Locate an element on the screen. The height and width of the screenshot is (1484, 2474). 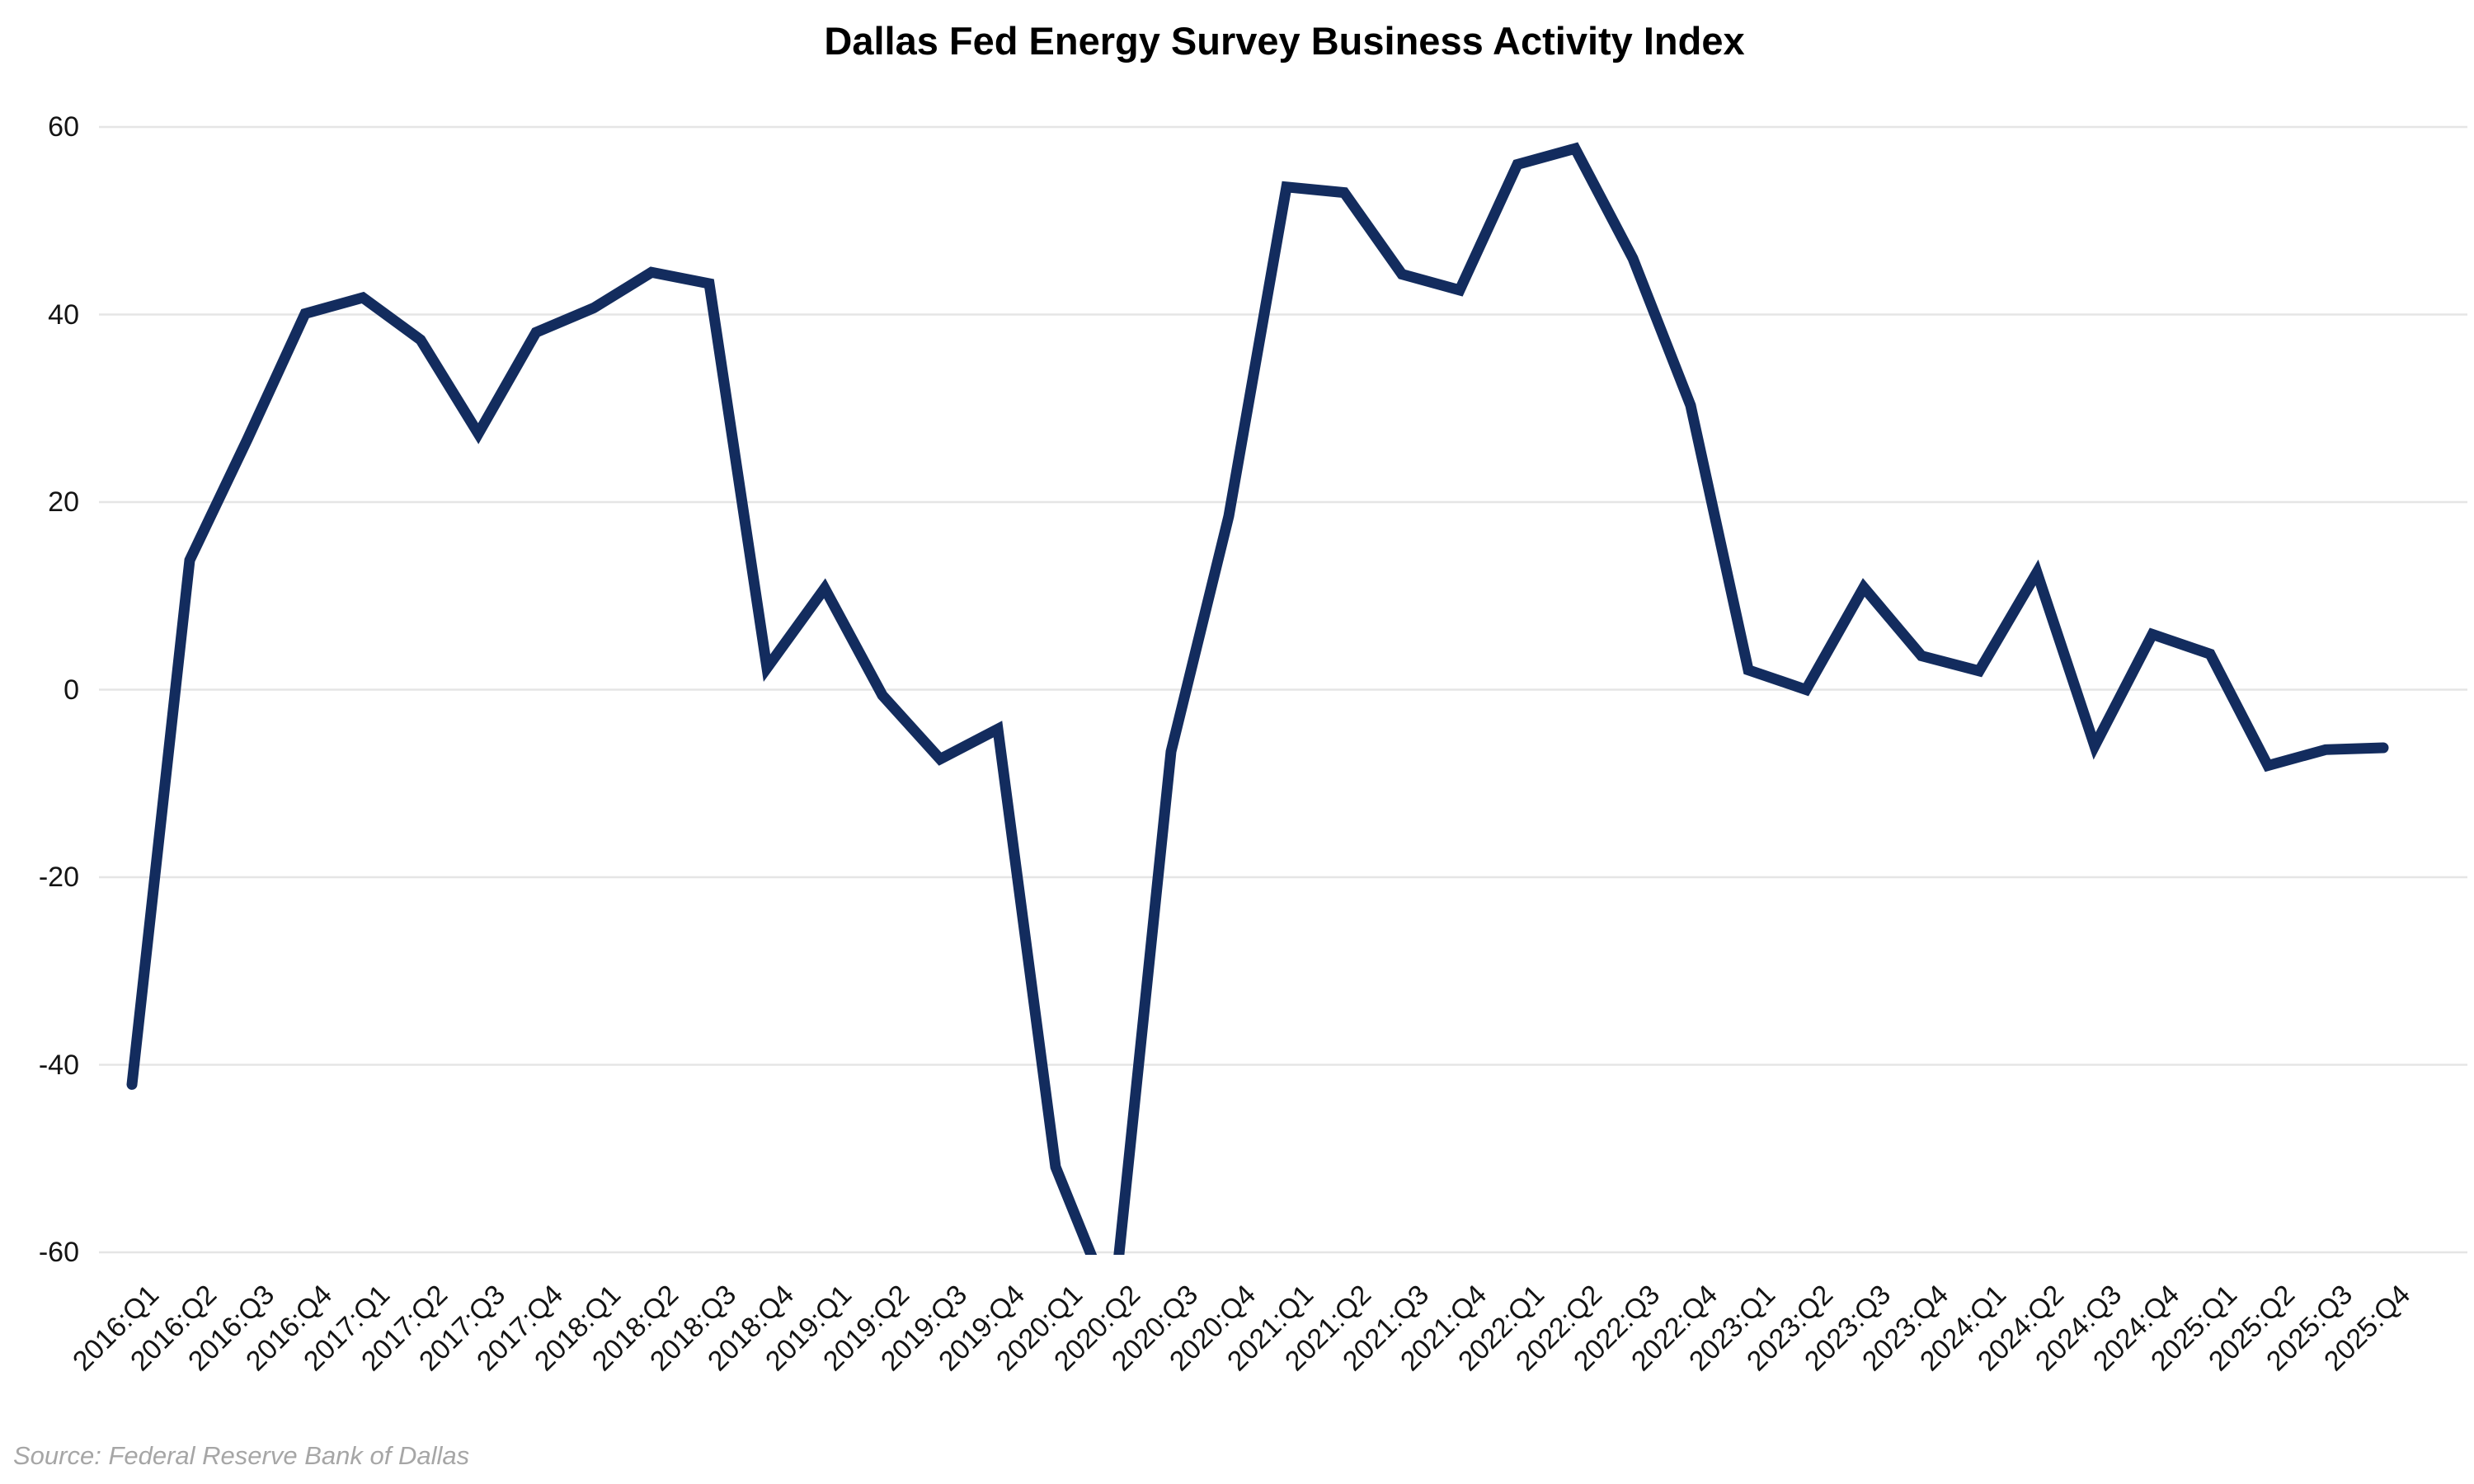
y-tick-label-20: 20 is located at coordinates (63, 502).